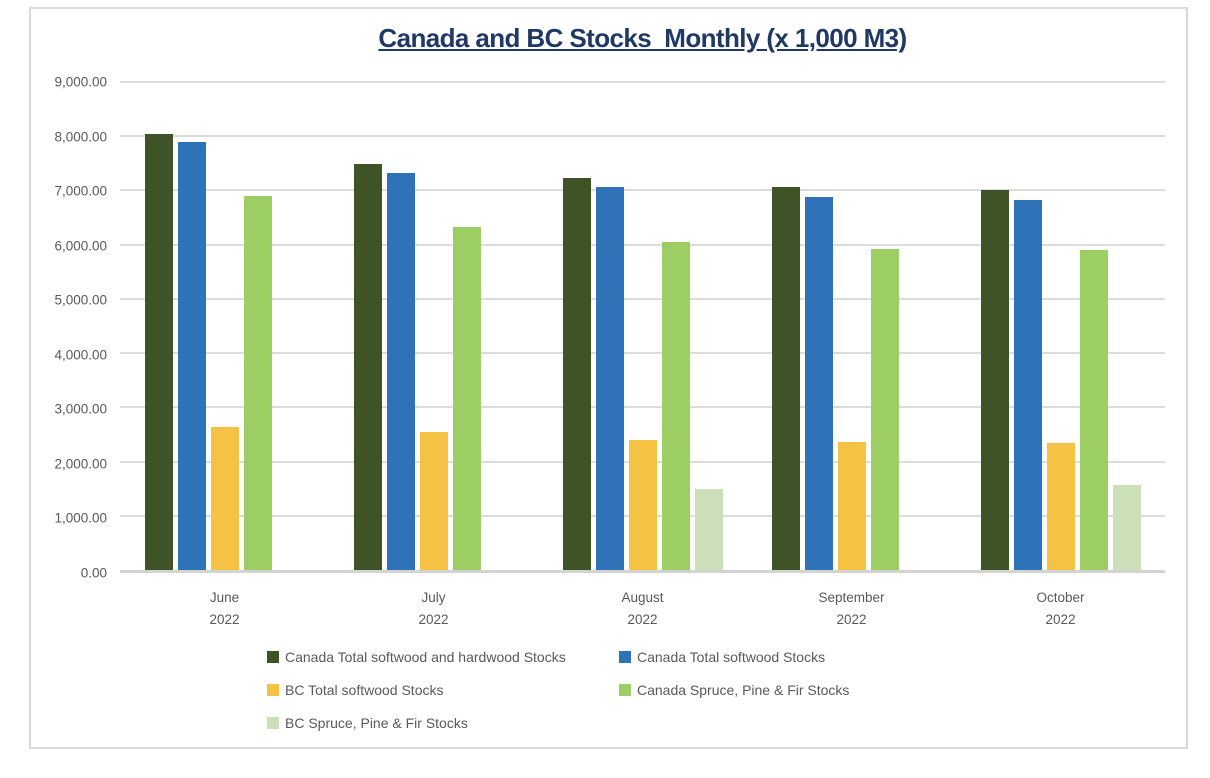  What do you see at coordinates (433, 500) in the screenshot?
I see `bar-bc-total-softwood-stocks-july` at bounding box center [433, 500].